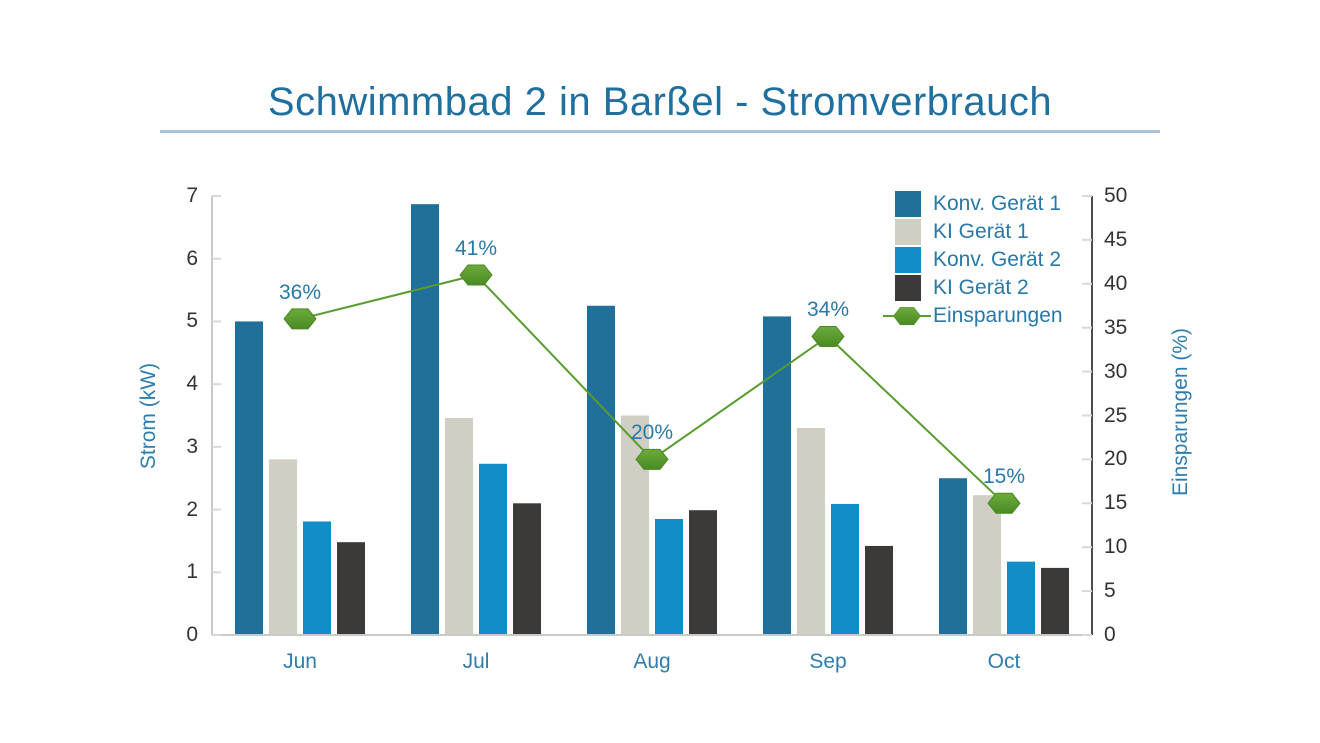  I want to click on point-label-aug: 20%, so click(652, 433).